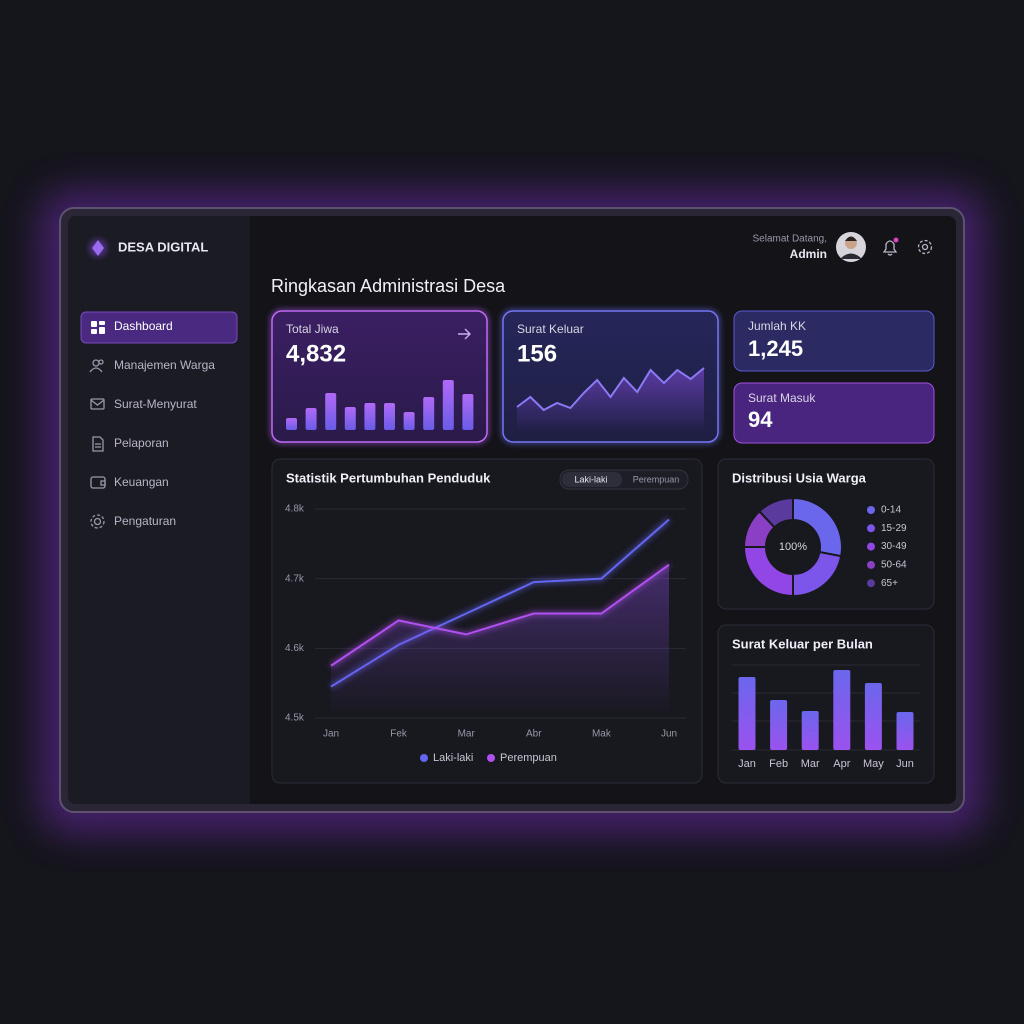  What do you see at coordinates (453, 758) in the screenshot?
I see `legend-label: Laki-laki` at bounding box center [453, 758].